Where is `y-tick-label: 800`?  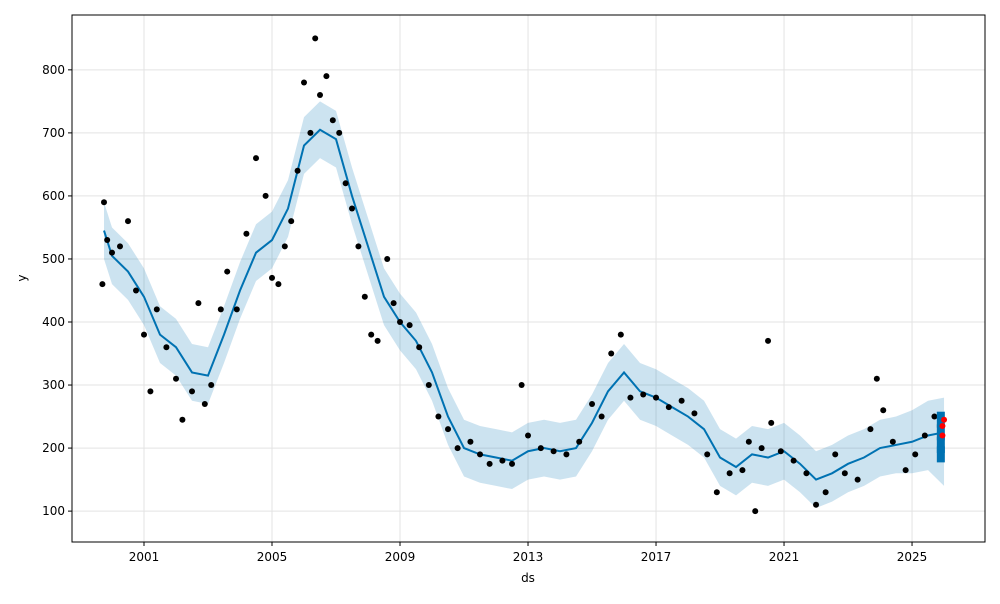
y-tick-label: 800 is located at coordinates (53, 70).